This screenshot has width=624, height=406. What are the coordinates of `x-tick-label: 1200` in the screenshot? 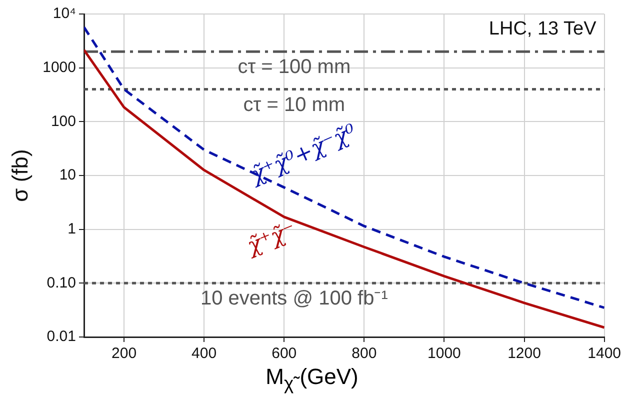 It's located at (524, 353).